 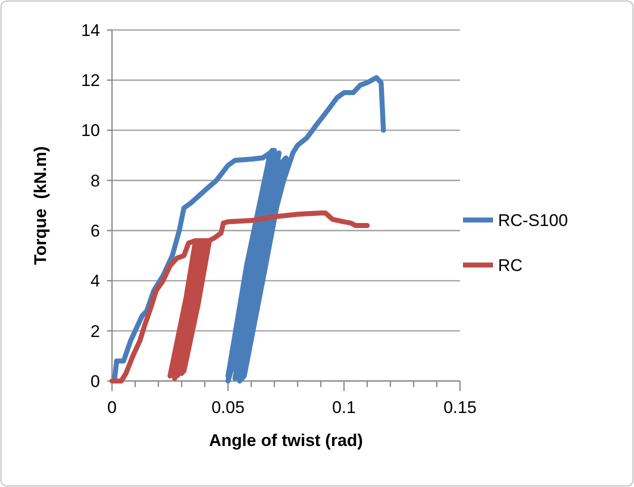 I want to click on y-tick-label: 8, so click(x=95, y=180).